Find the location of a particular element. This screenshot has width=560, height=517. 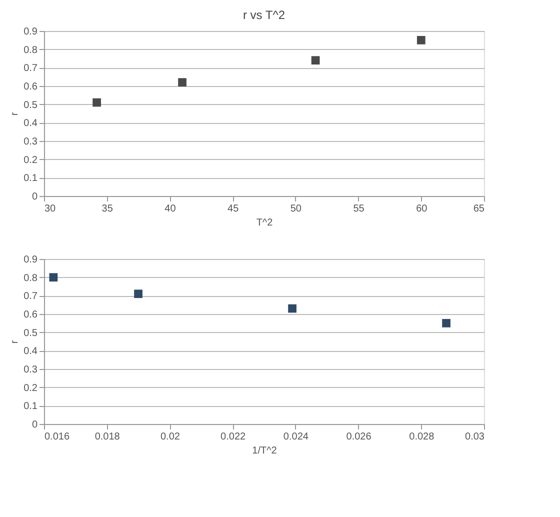

x-tick-label: 0.022 is located at coordinates (233, 437).